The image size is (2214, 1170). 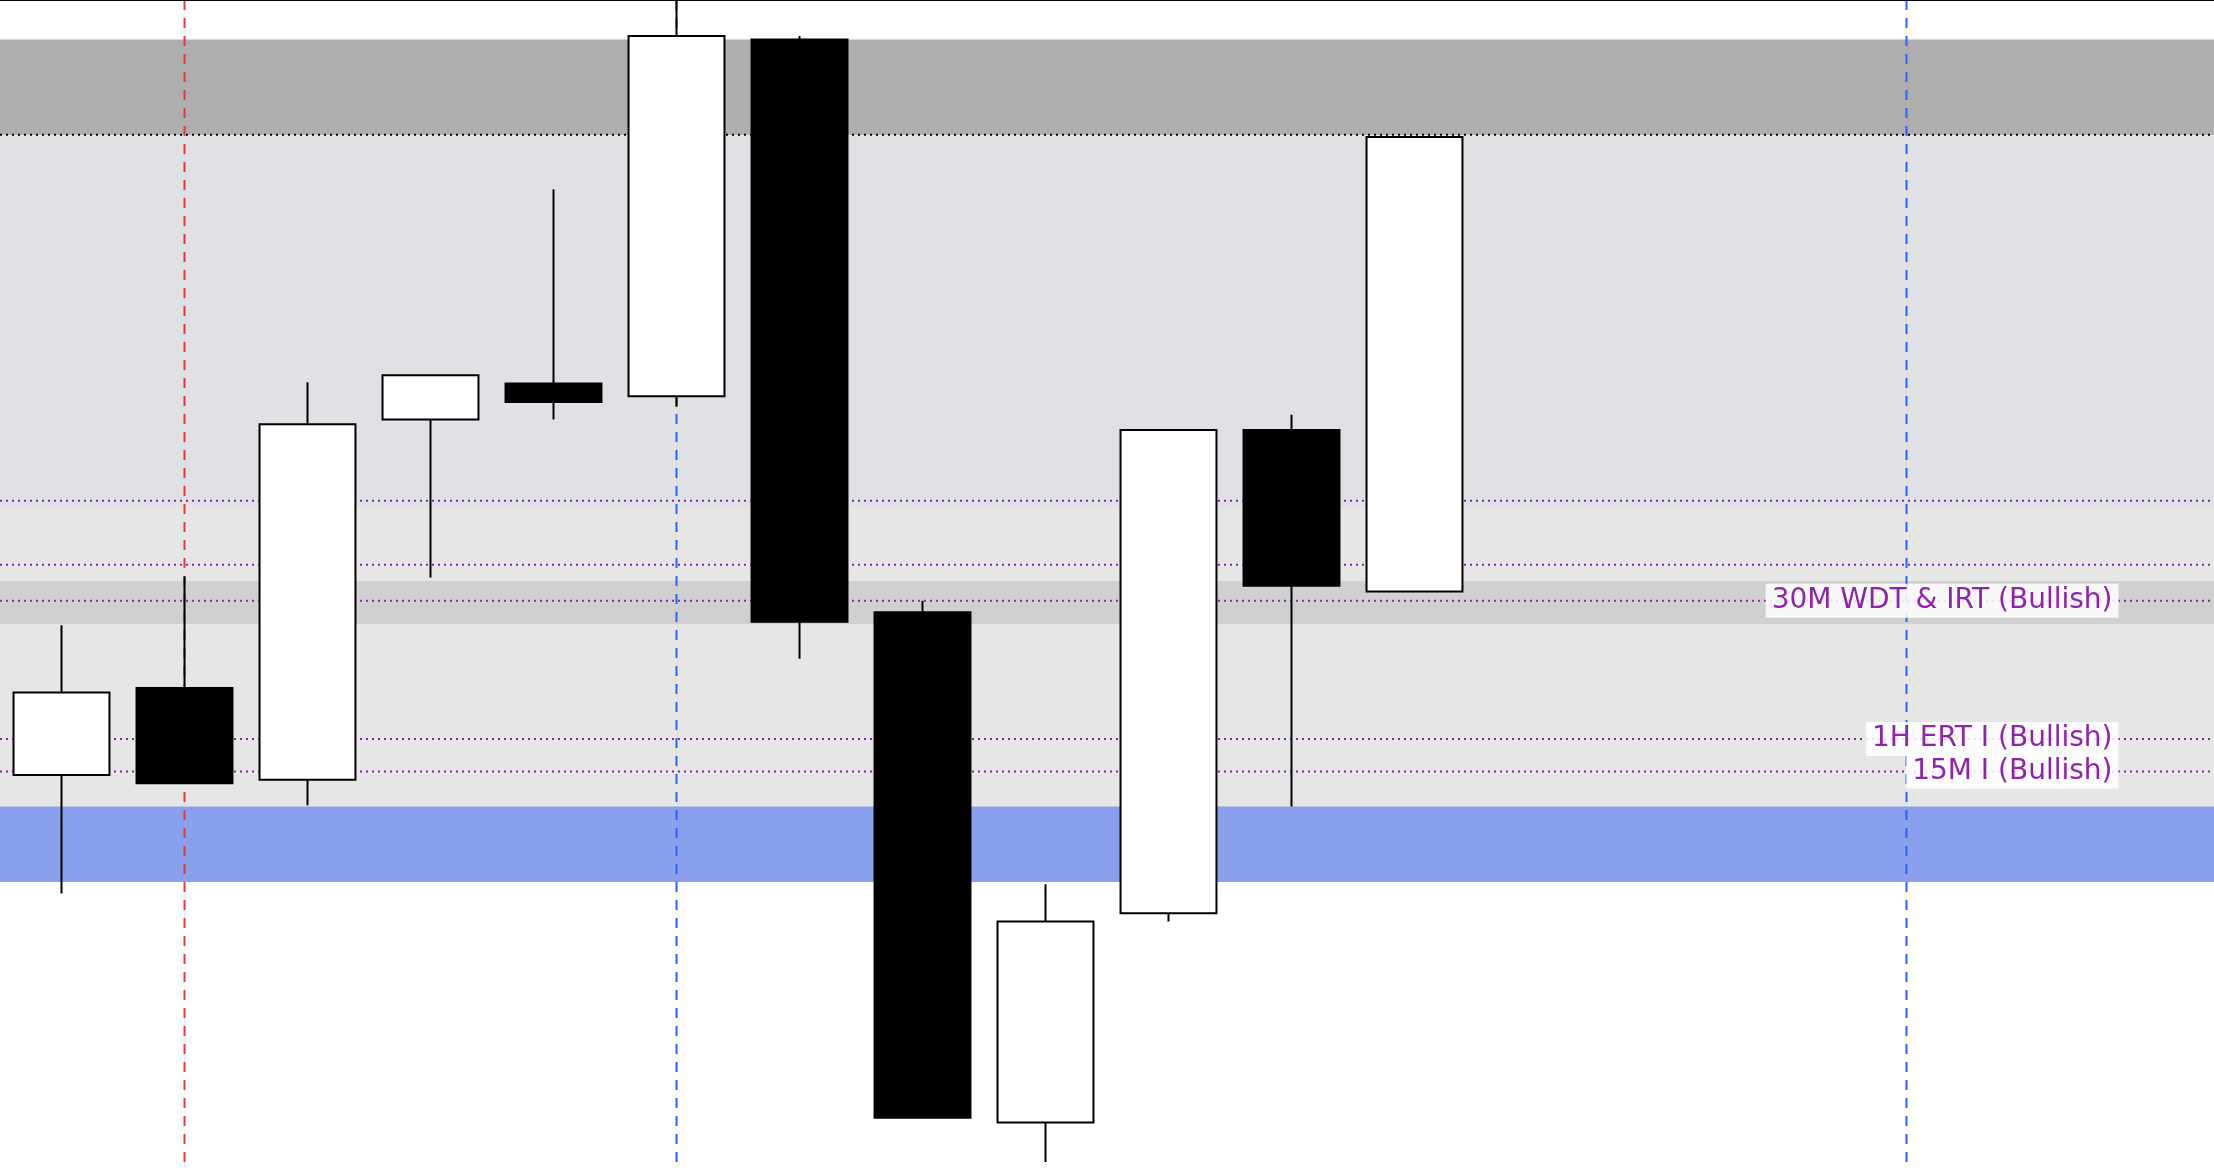 I want to click on ref-line-label: 30M WDT & IRT (Bullish), so click(x=1942, y=599).